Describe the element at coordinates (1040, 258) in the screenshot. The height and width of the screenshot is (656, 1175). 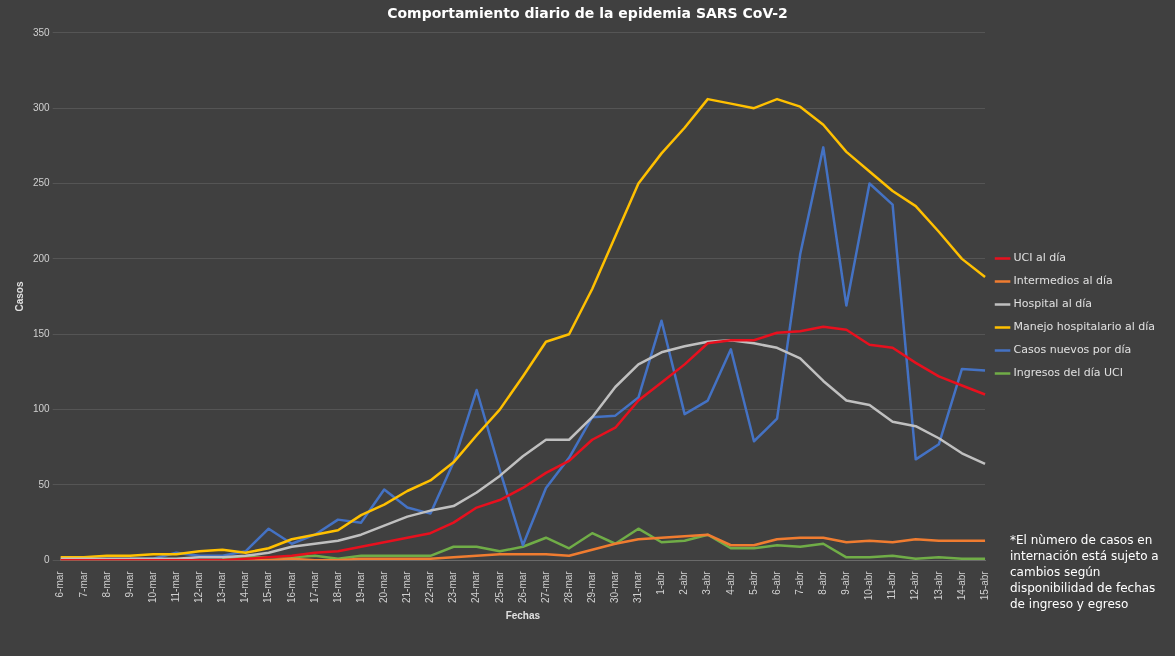
I see `legend-label: UCI al día` at that location.